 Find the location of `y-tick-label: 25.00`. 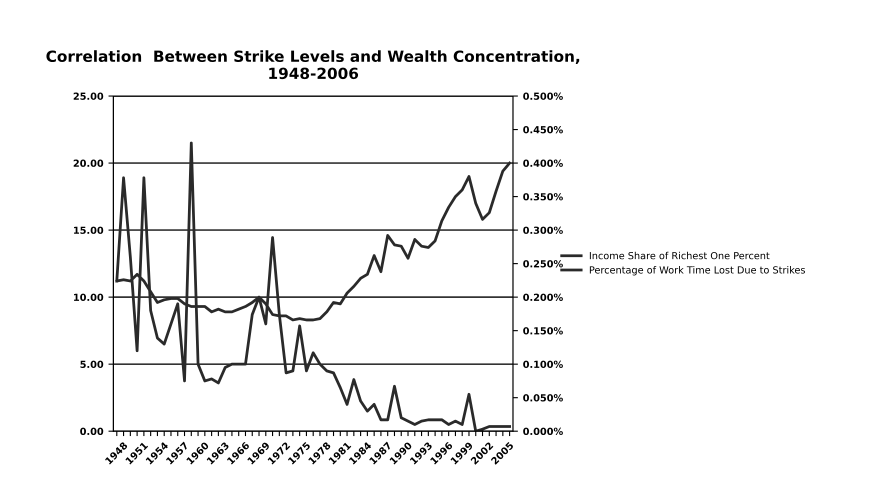

y-tick-label: 25.00 is located at coordinates (89, 96).